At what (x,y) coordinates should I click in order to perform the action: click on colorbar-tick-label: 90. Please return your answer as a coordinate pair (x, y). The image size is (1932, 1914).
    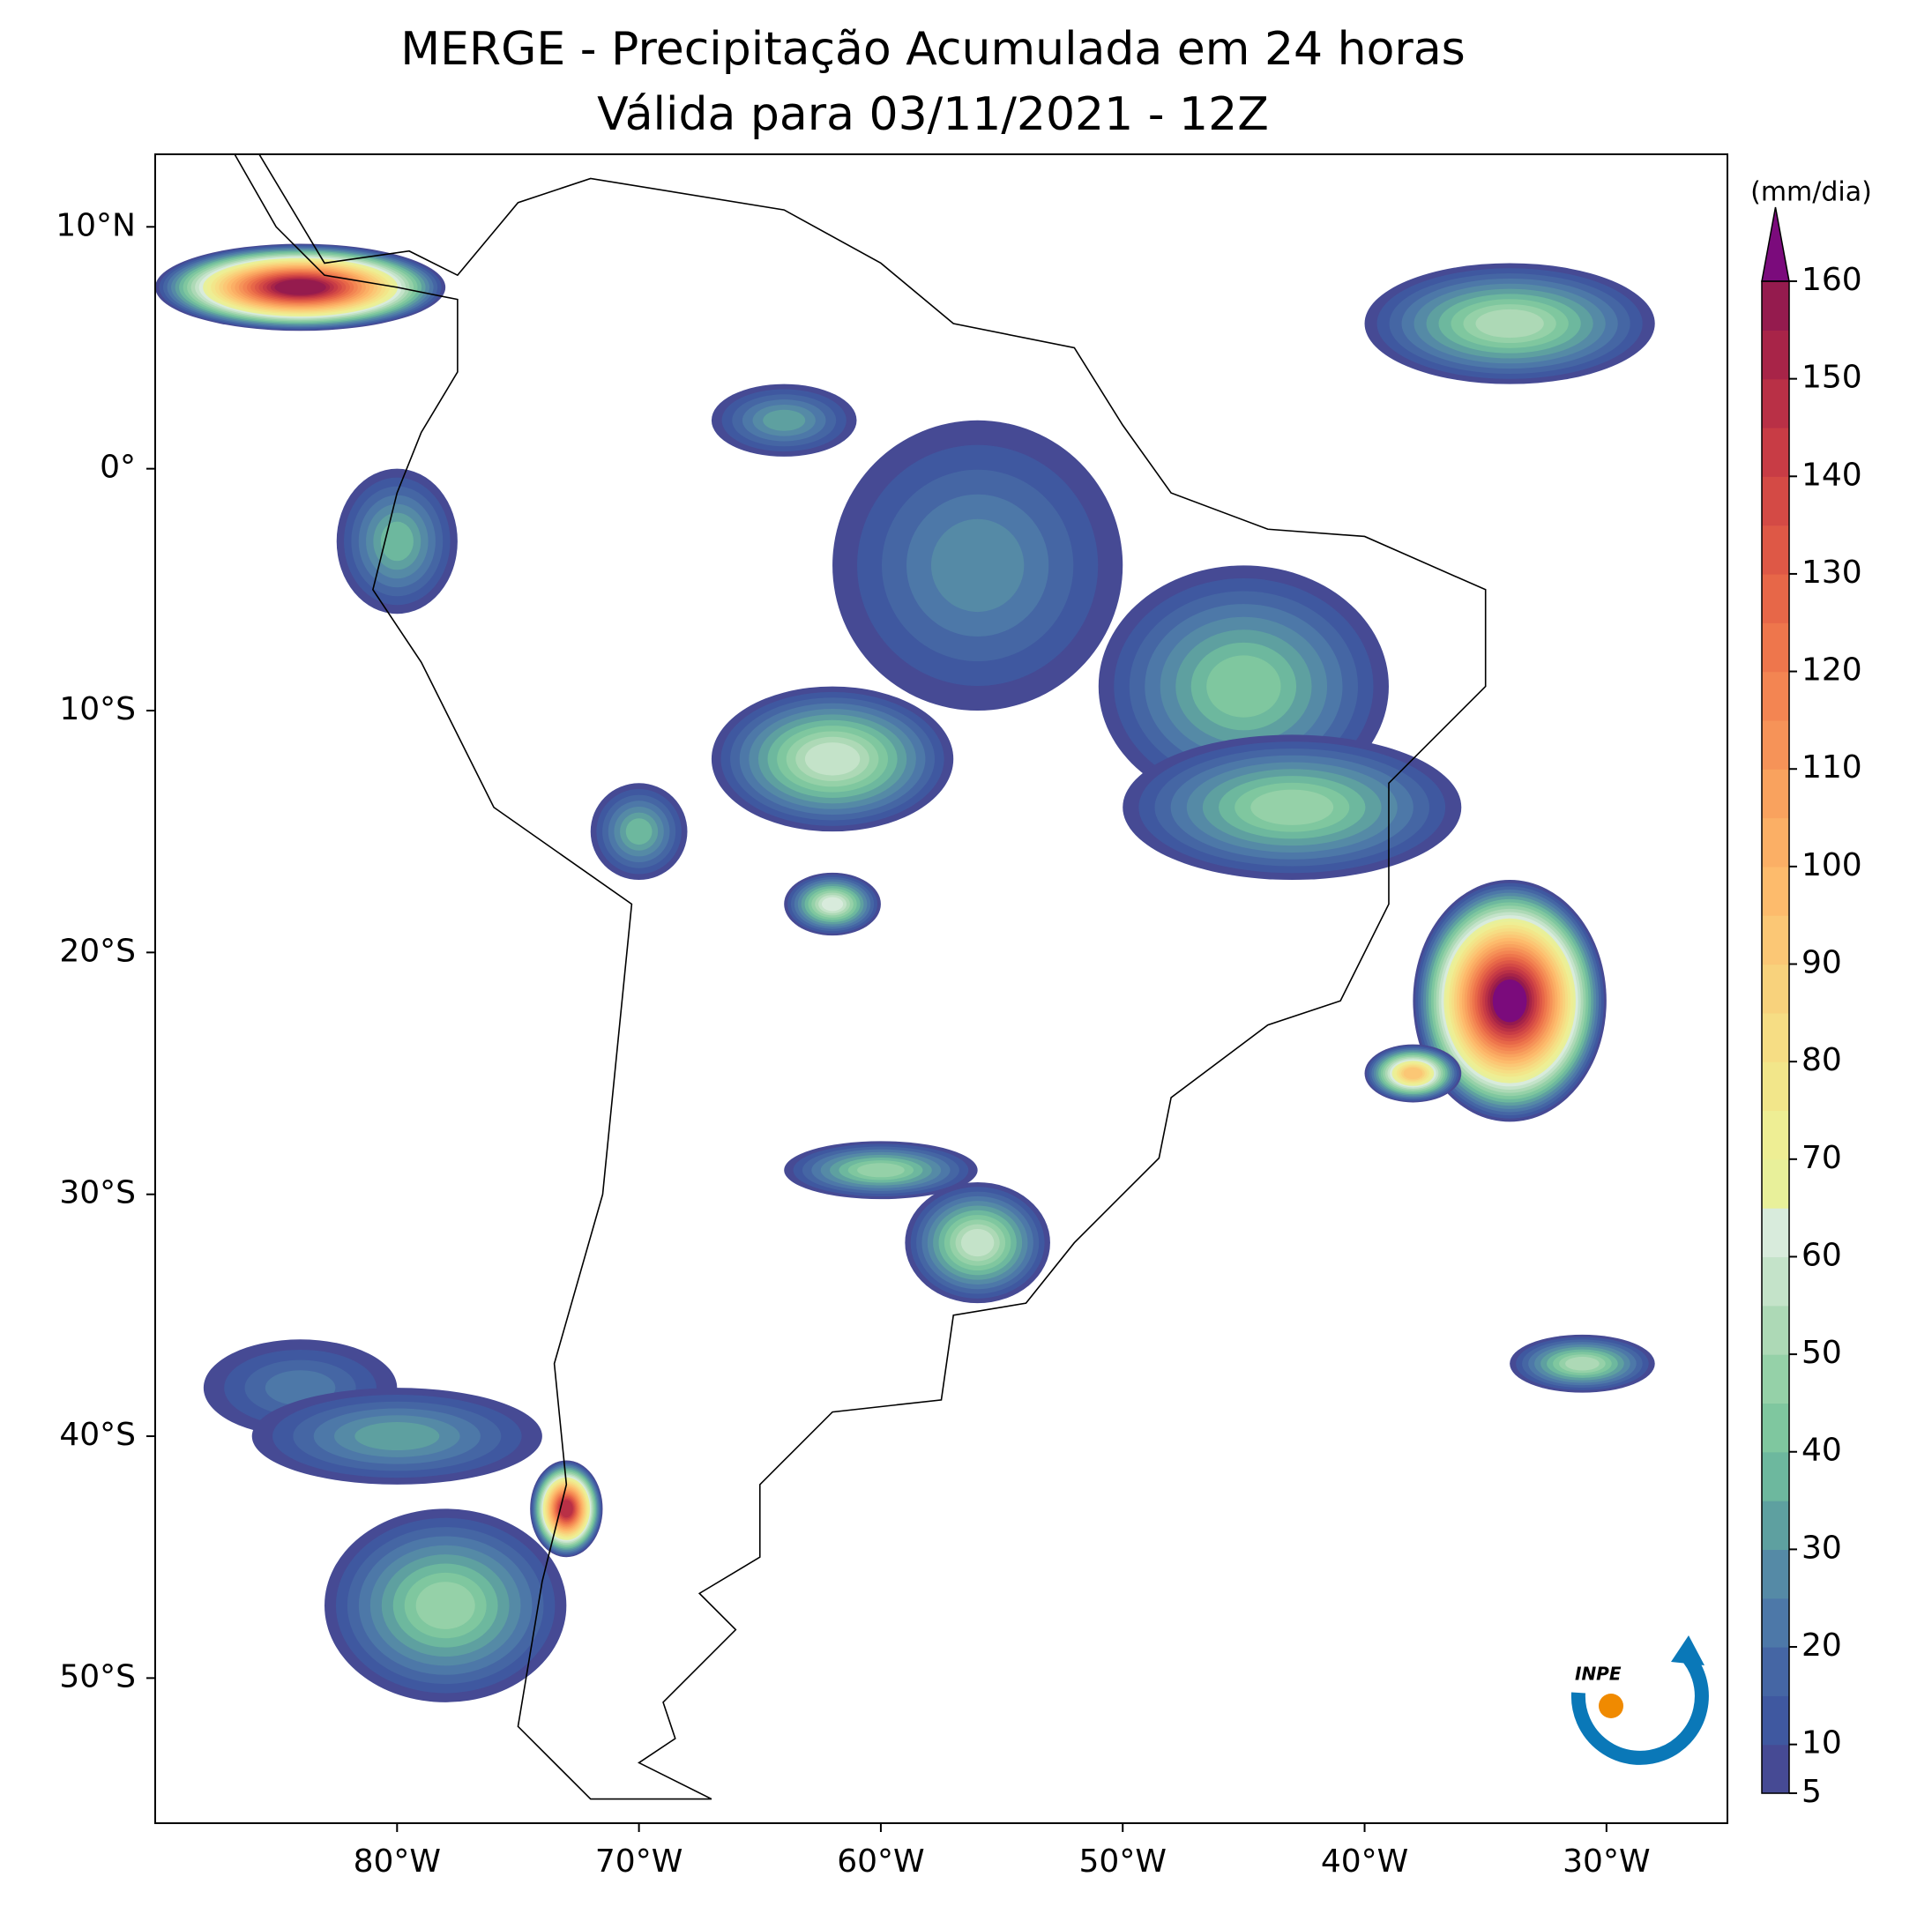
    Looking at the image, I should click on (1821, 963).